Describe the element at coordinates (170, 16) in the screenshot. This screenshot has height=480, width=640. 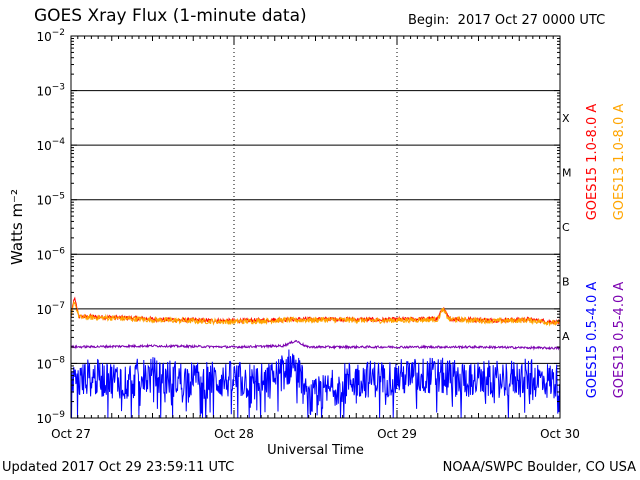
I see `chart-title: GOES Xray Flux (1-minute data)` at that location.